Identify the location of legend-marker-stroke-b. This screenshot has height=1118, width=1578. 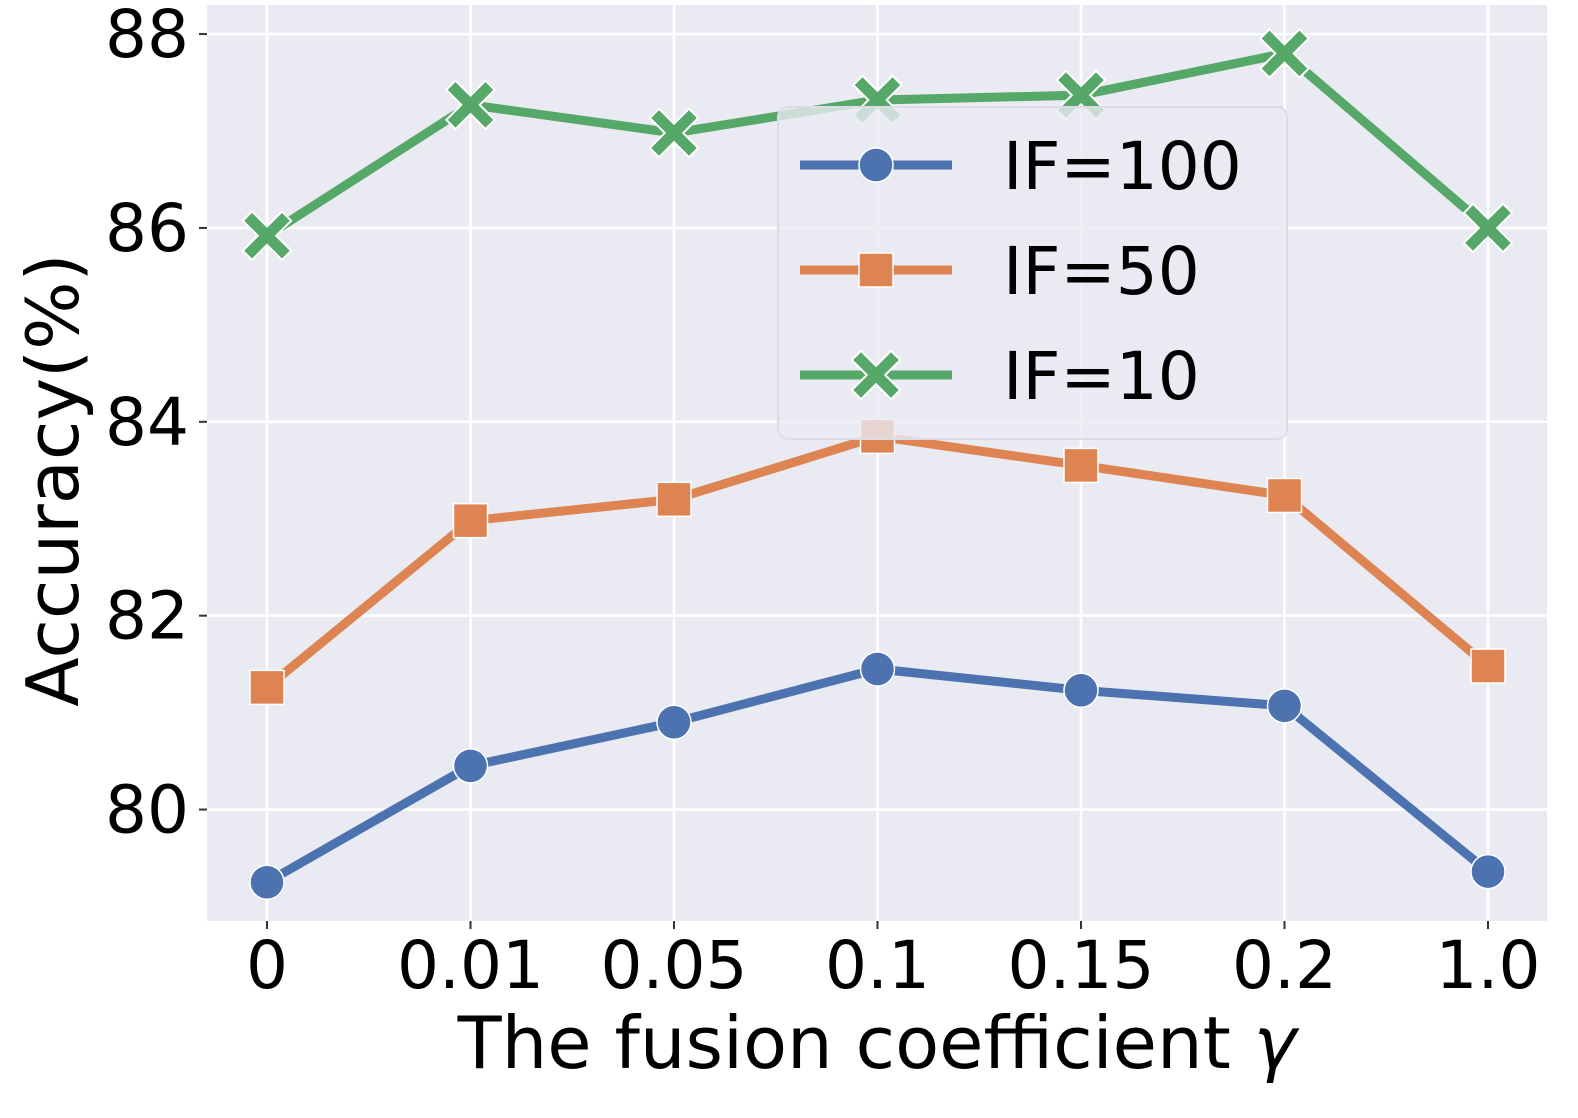
(876, 375).